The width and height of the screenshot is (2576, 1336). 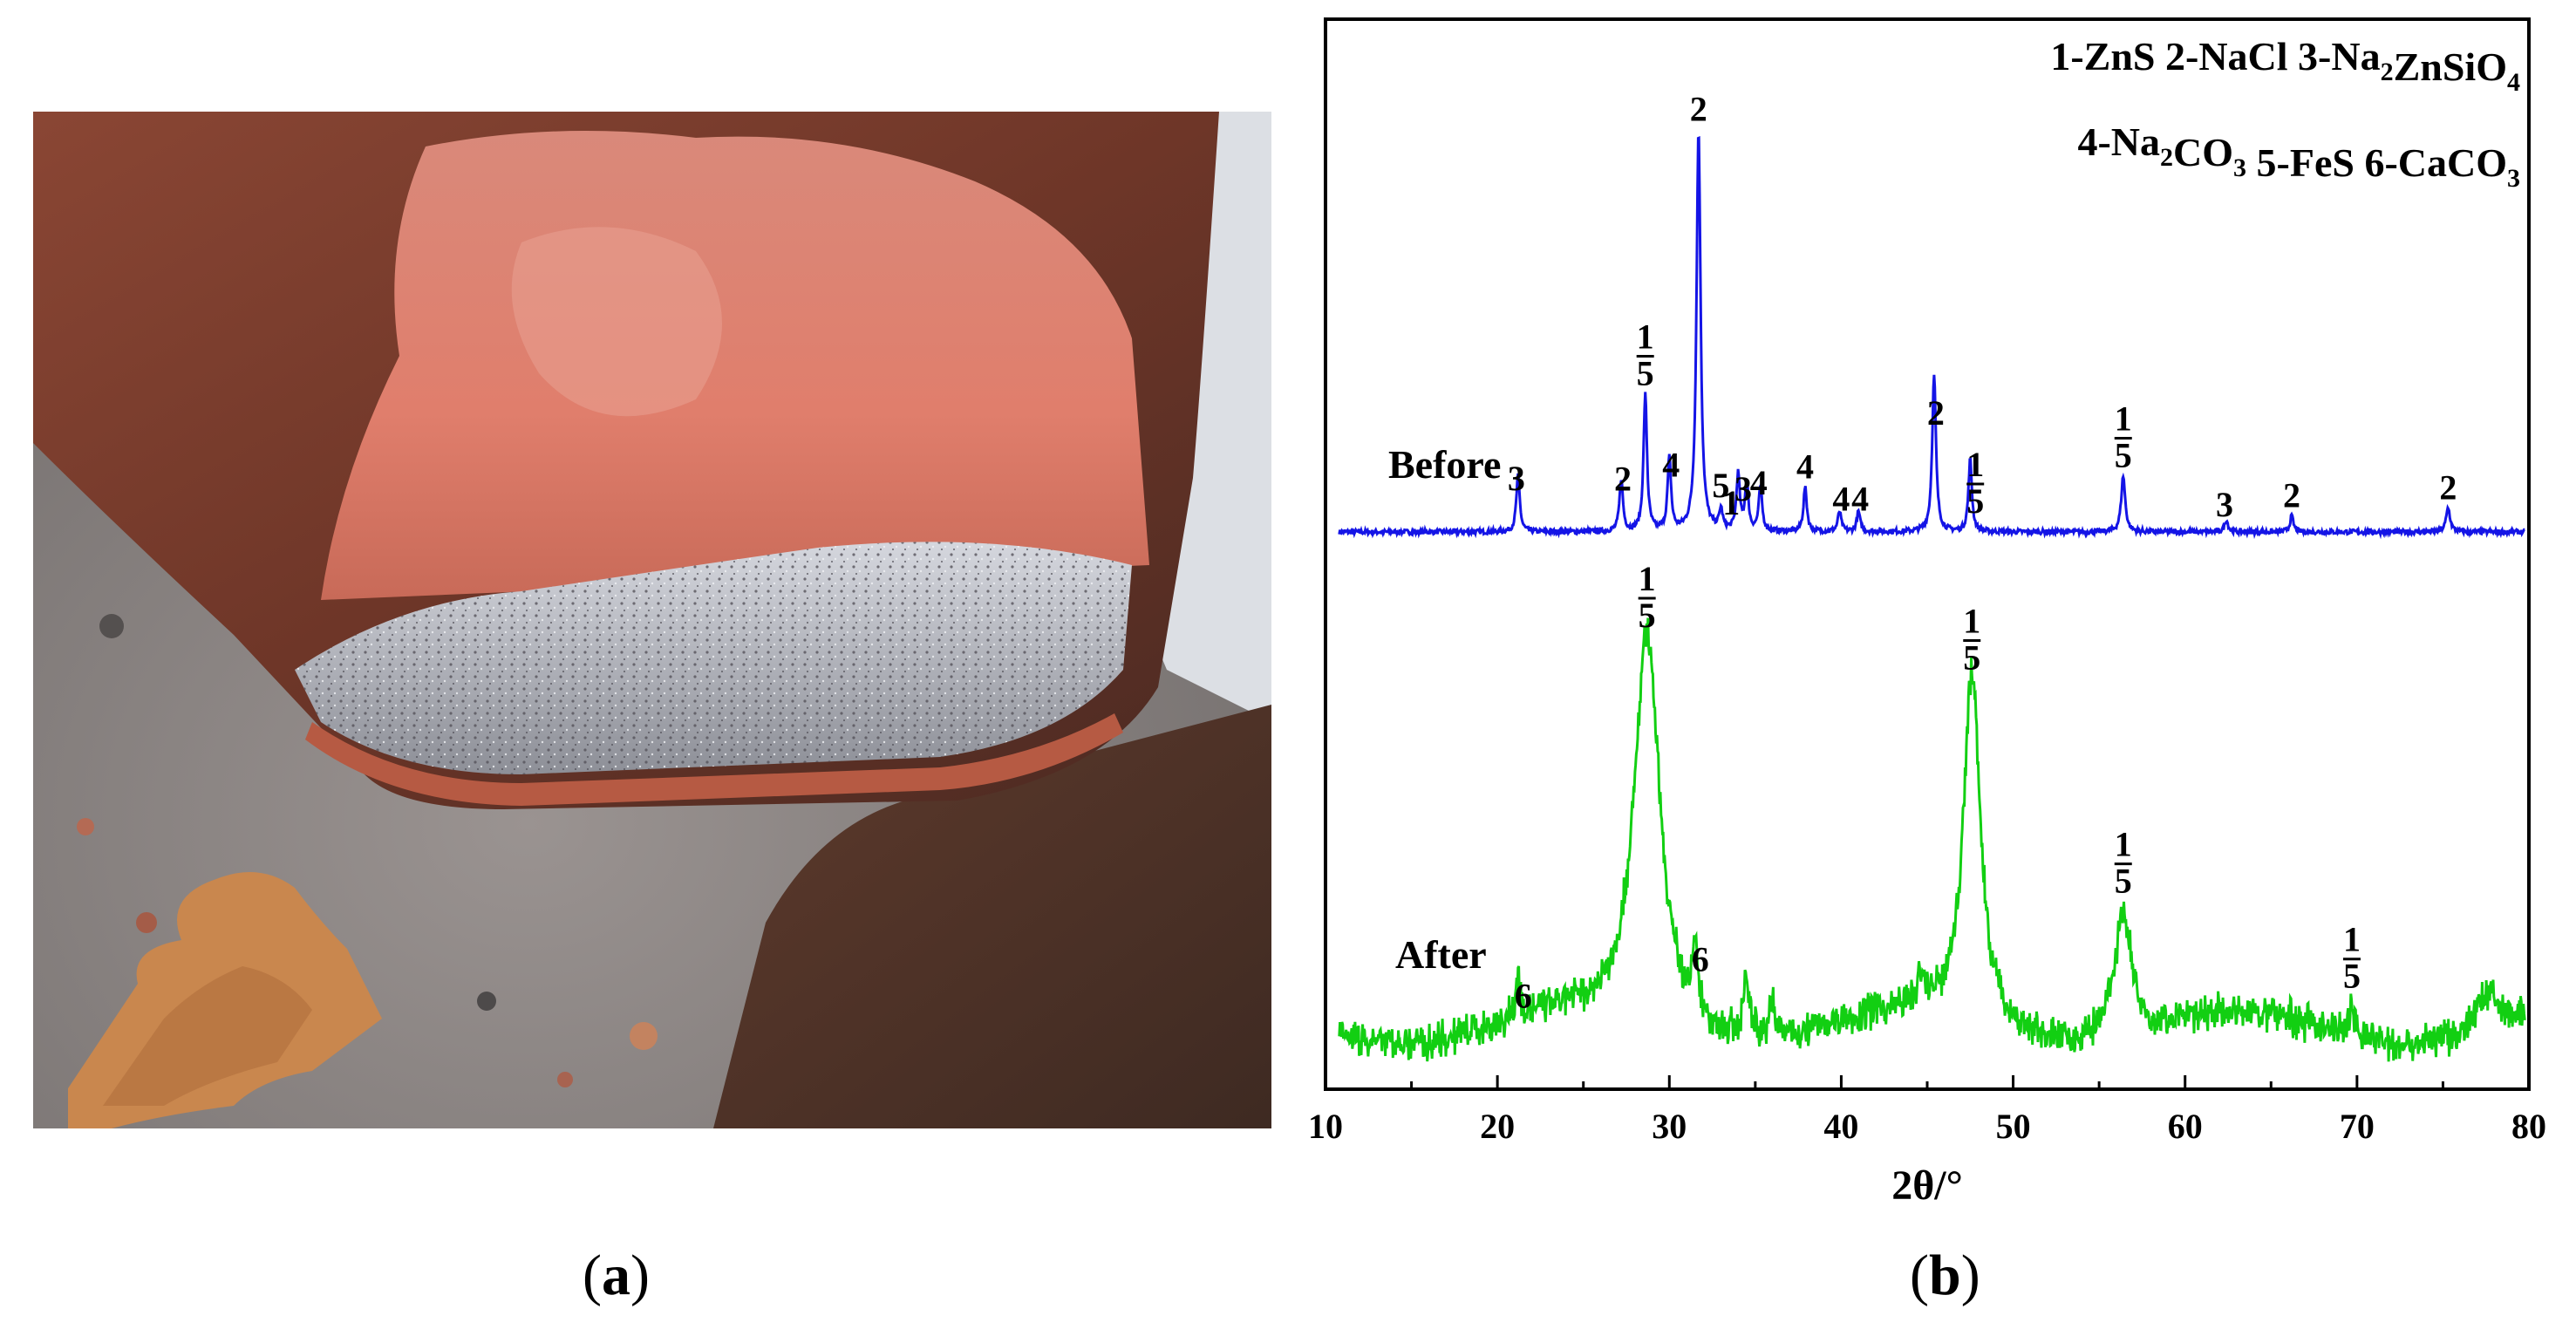 What do you see at coordinates (2358, 1126) in the screenshot?
I see `x-tick-label: 70` at bounding box center [2358, 1126].